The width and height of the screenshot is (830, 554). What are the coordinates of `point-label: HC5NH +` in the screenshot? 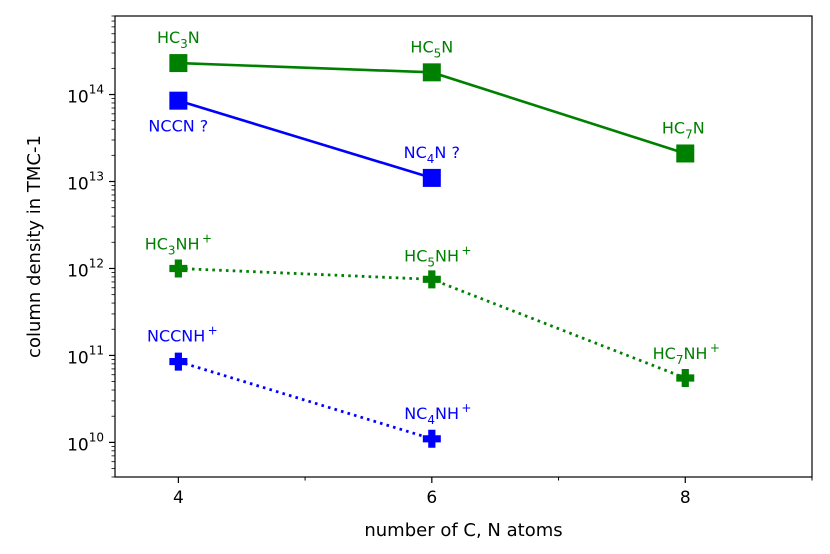 It's located at (437, 256).